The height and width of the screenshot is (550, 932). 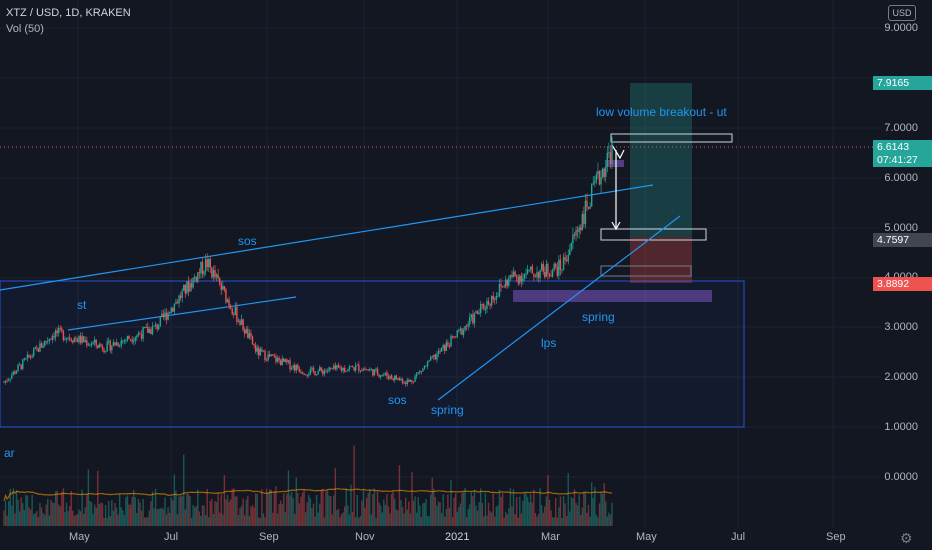 I want to click on y-tick-6: 6.0000, so click(x=901, y=178).